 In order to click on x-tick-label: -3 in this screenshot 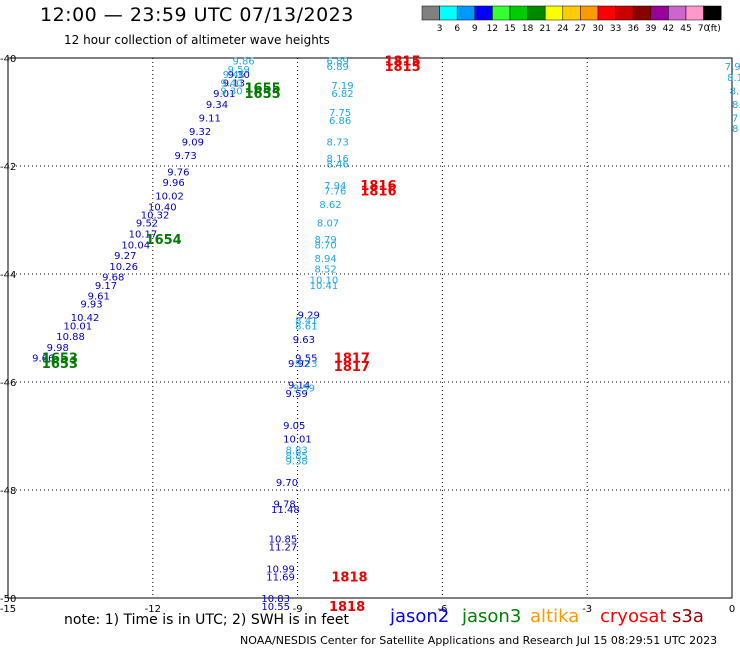, I will do `click(587, 609)`.